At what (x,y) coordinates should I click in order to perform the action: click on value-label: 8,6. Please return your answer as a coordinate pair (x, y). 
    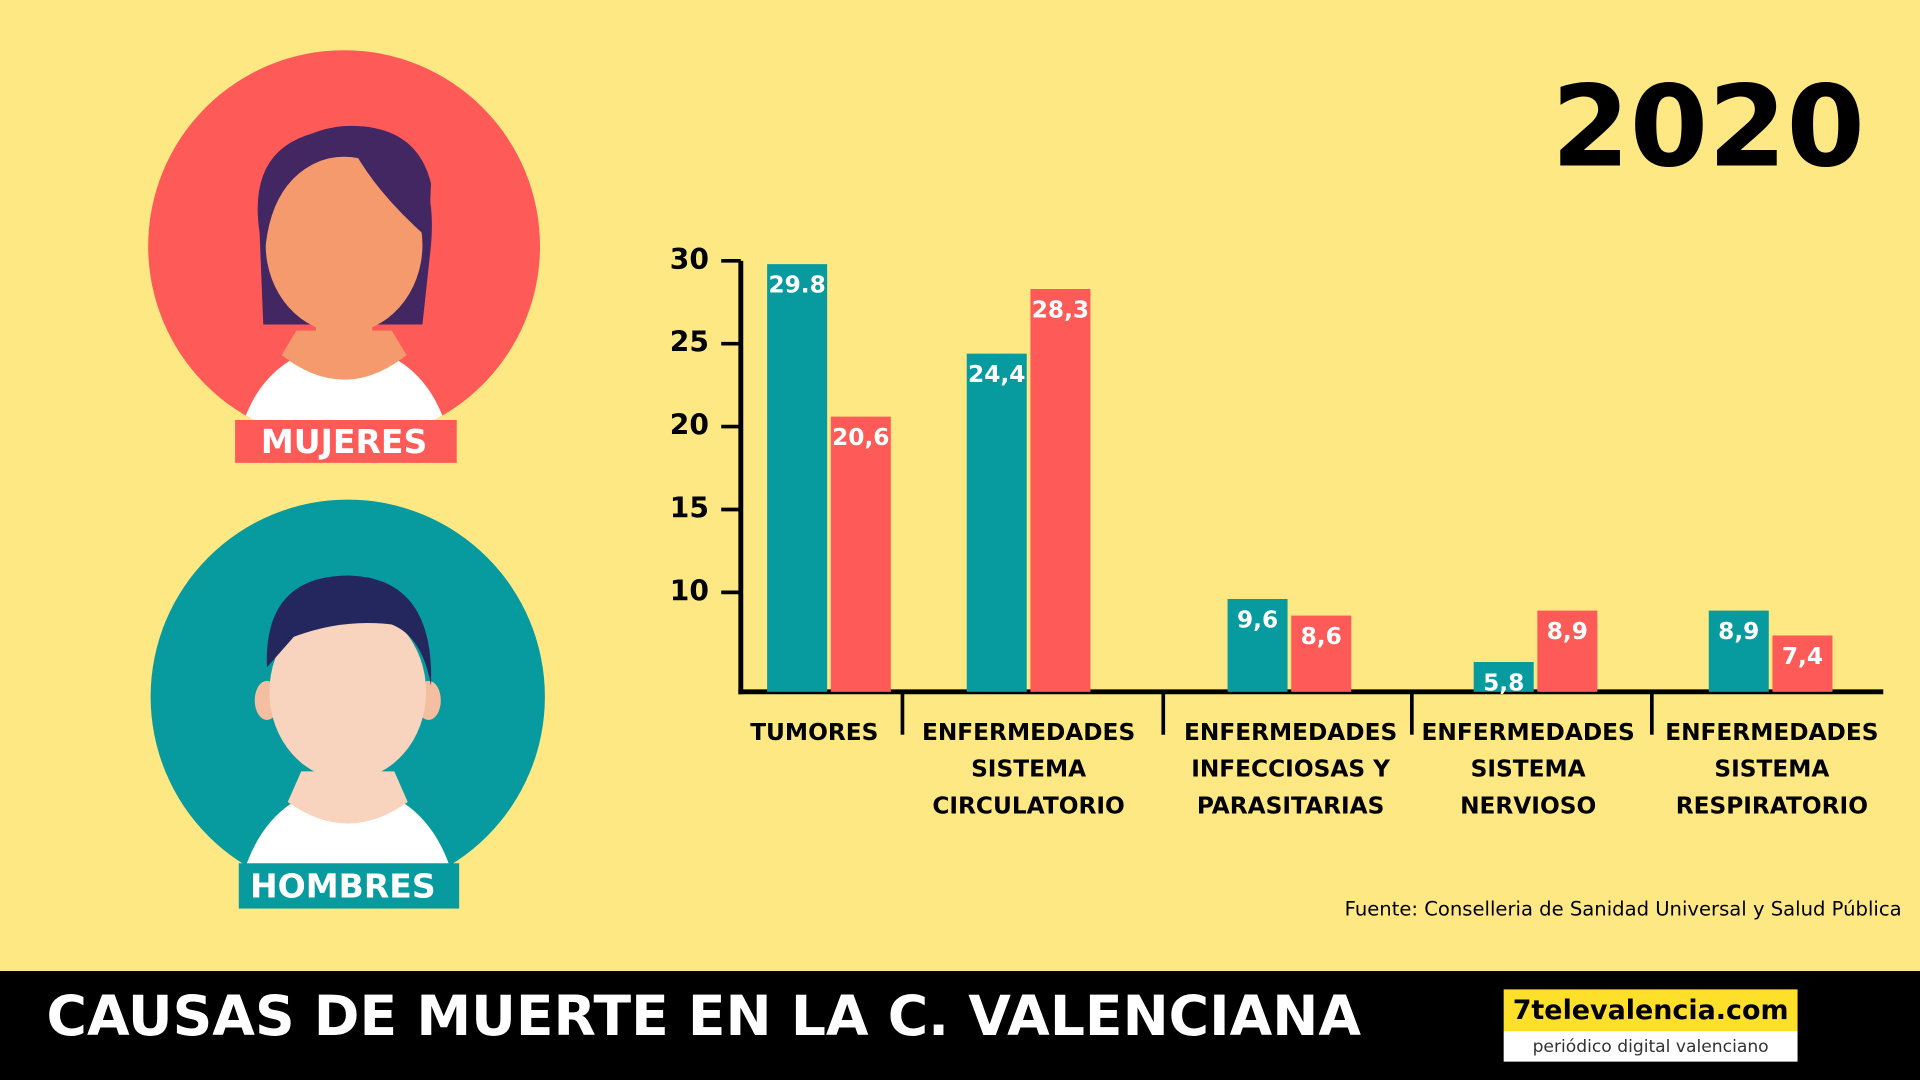
    Looking at the image, I should click on (1321, 636).